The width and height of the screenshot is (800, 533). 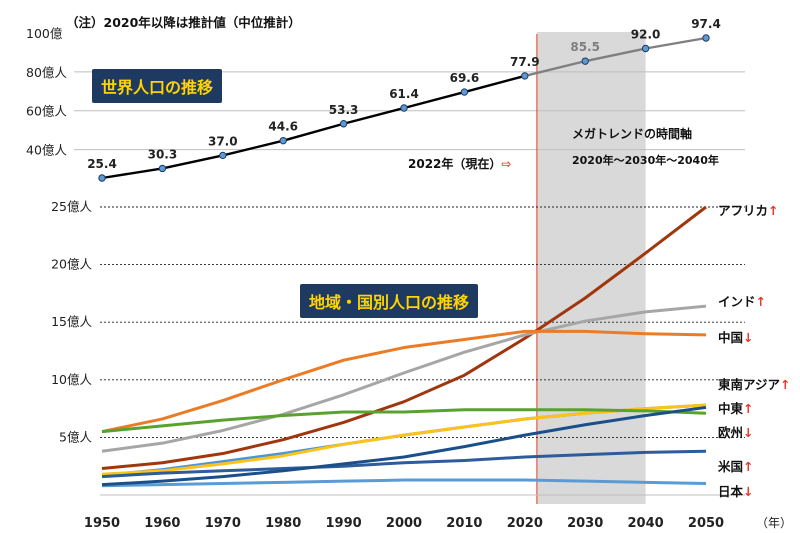 What do you see at coordinates (404, 523) in the screenshot?
I see `x-tick-label: 2000` at bounding box center [404, 523].